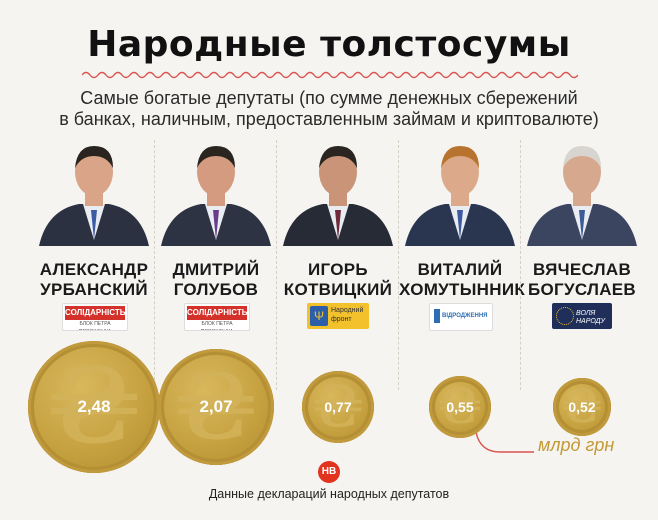 The width and height of the screenshot is (658, 520). What do you see at coordinates (319, 316) in the screenshot?
I see `trident-icon: Ψ` at bounding box center [319, 316].